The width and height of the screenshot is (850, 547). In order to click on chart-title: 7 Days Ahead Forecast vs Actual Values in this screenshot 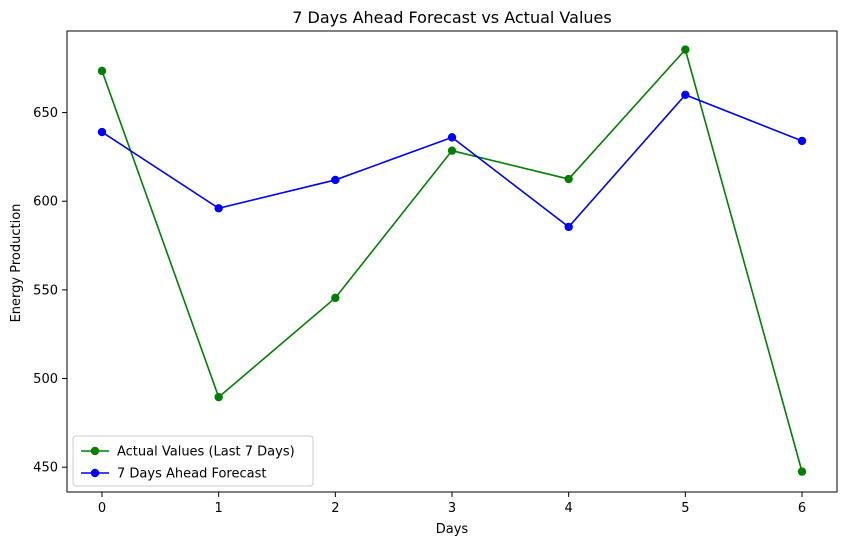, I will do `click(451, 17)`.